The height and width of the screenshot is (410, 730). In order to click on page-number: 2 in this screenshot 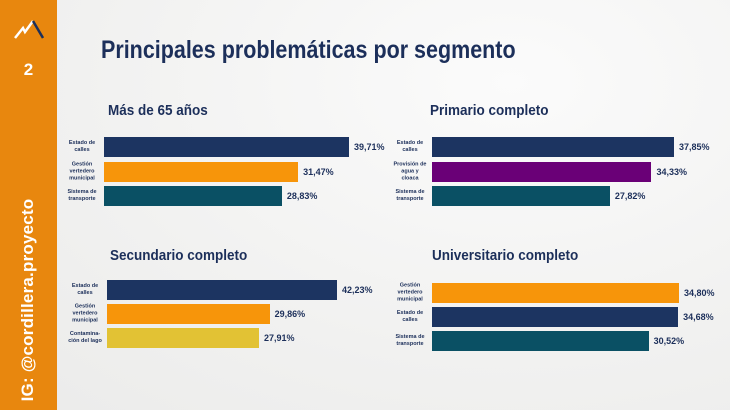, I will do `click(28, 69)`.